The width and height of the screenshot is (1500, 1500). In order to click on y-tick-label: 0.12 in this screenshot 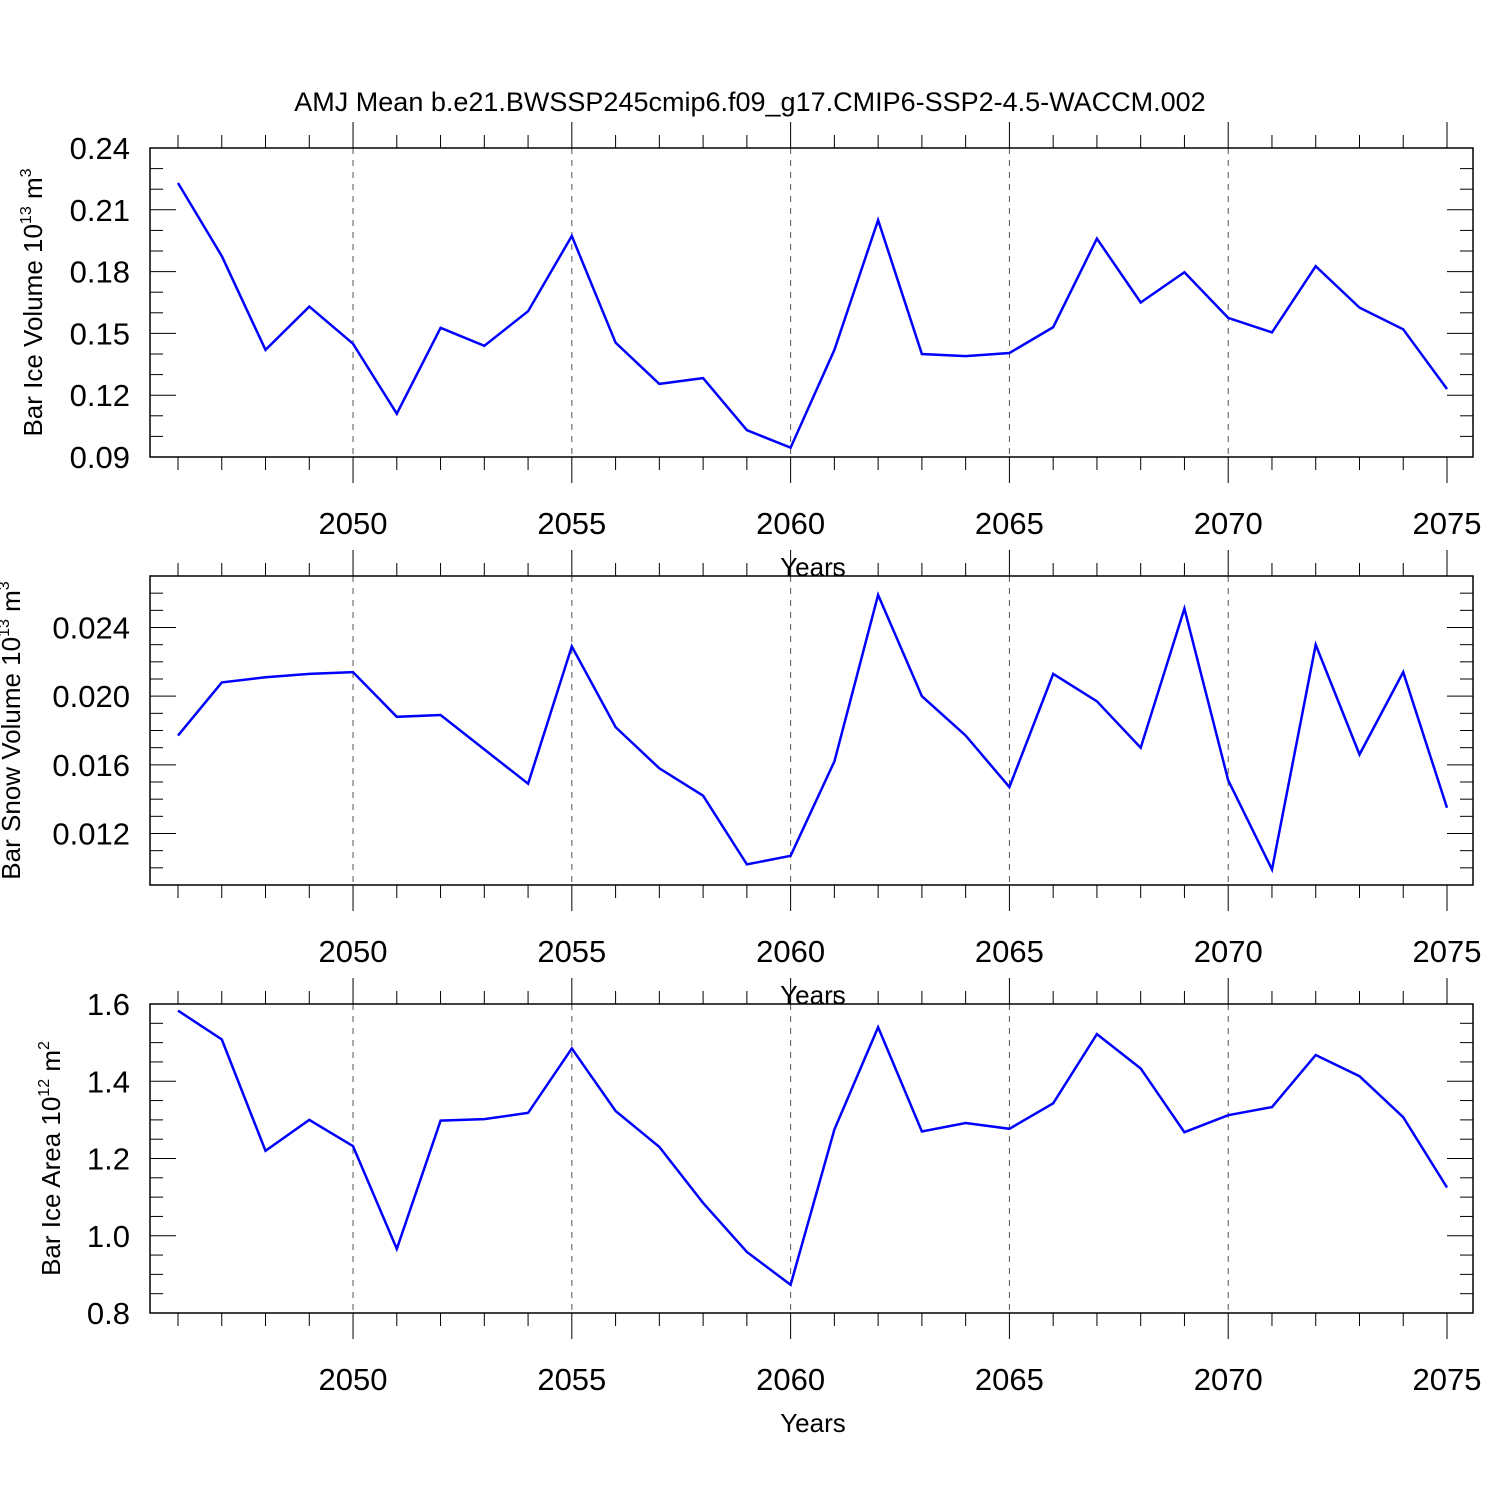, I will do `click(100, 395)`.